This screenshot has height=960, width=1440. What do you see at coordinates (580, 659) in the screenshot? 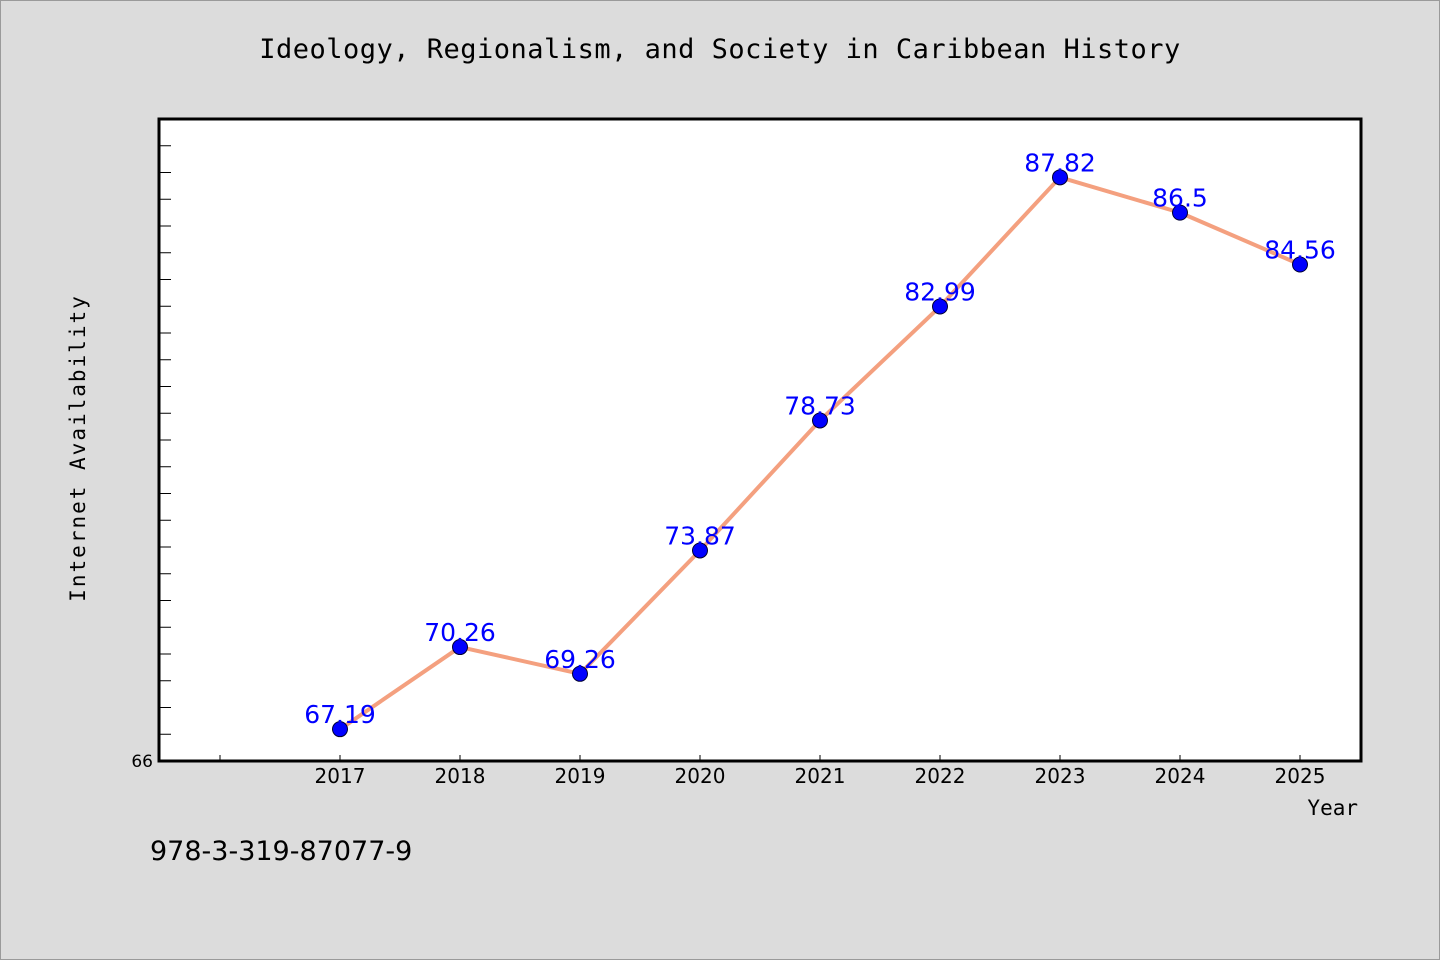
I see `data-label: 69.26` at bounding box center [580, 659].